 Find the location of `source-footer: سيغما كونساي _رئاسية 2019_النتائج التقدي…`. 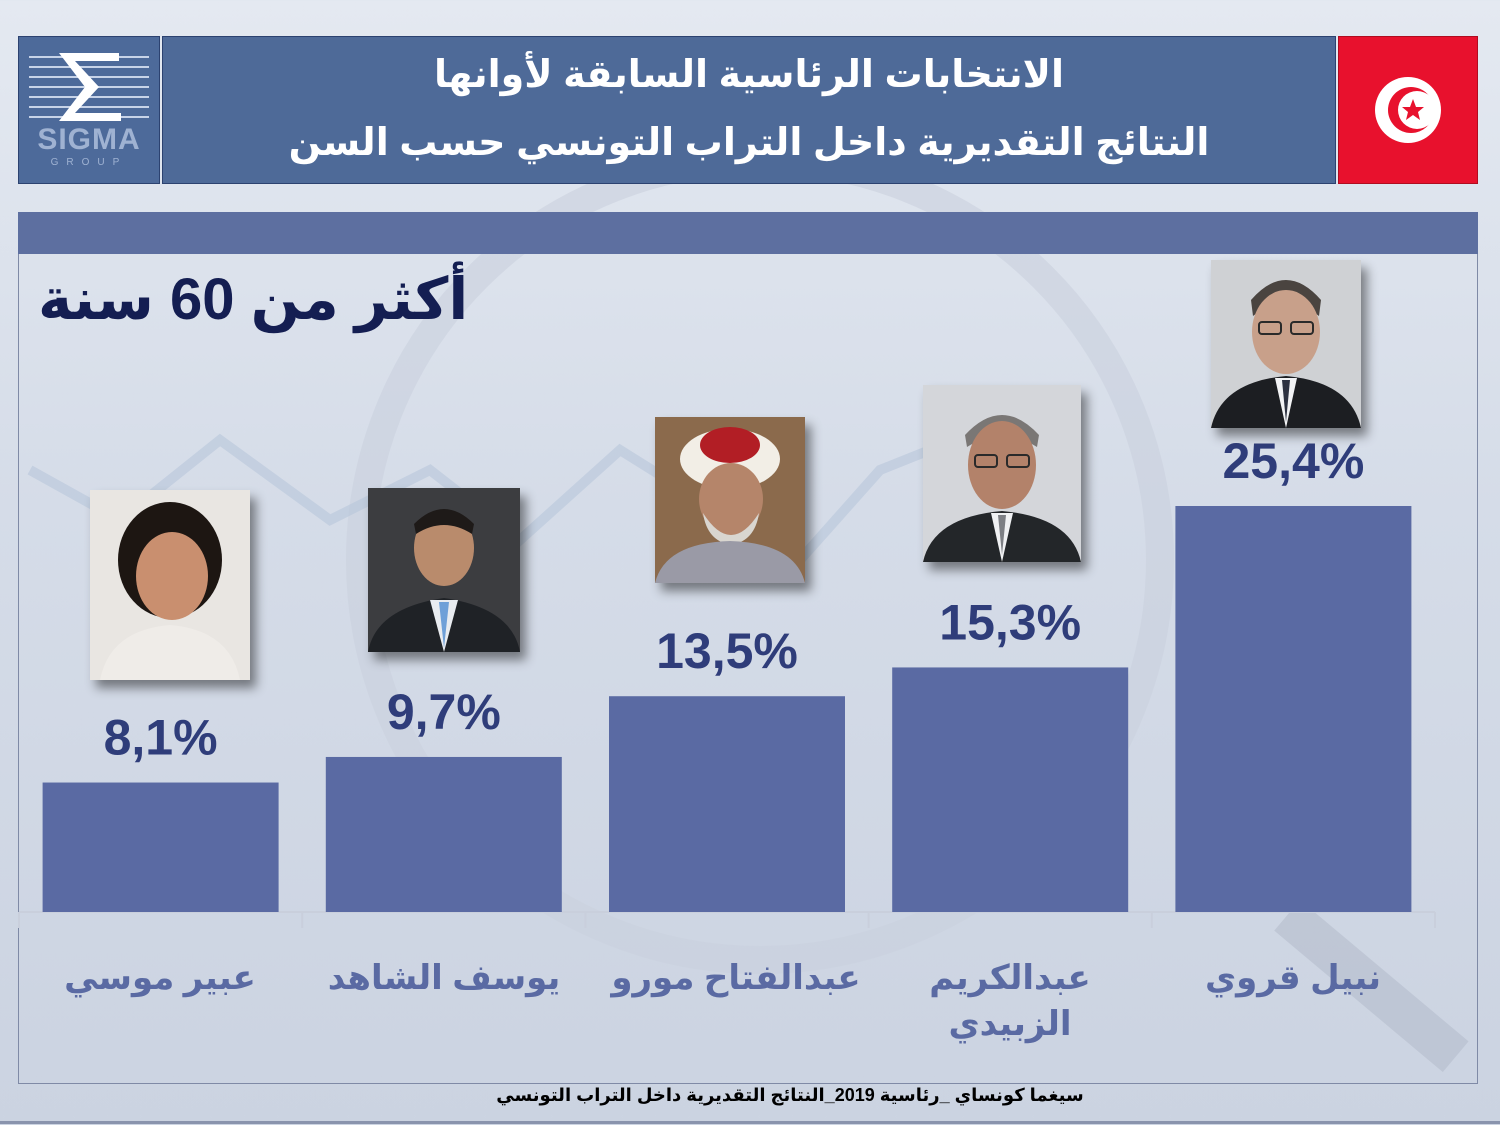

source-footer: سيغما كونساي _رئاسية 2019_النتائج التقدي… is located at coordinates (790, 1095).